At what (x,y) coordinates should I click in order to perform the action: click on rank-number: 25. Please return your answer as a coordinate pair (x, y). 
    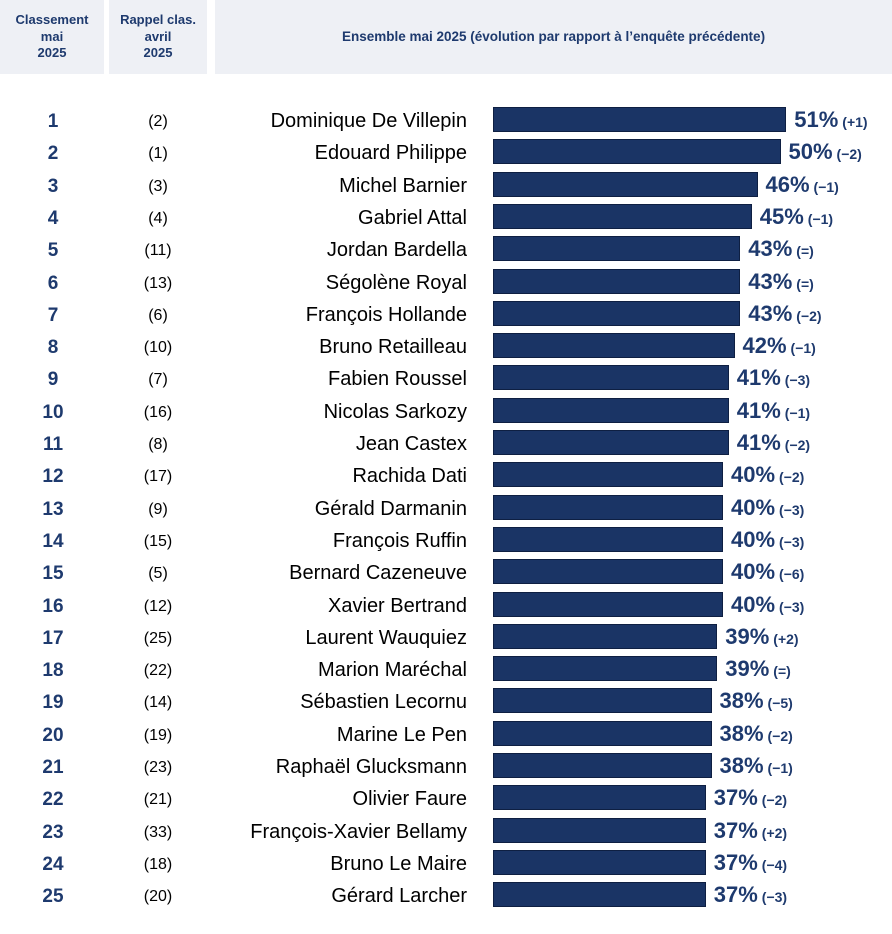
    Looking at the image, I should click on (53, 897).